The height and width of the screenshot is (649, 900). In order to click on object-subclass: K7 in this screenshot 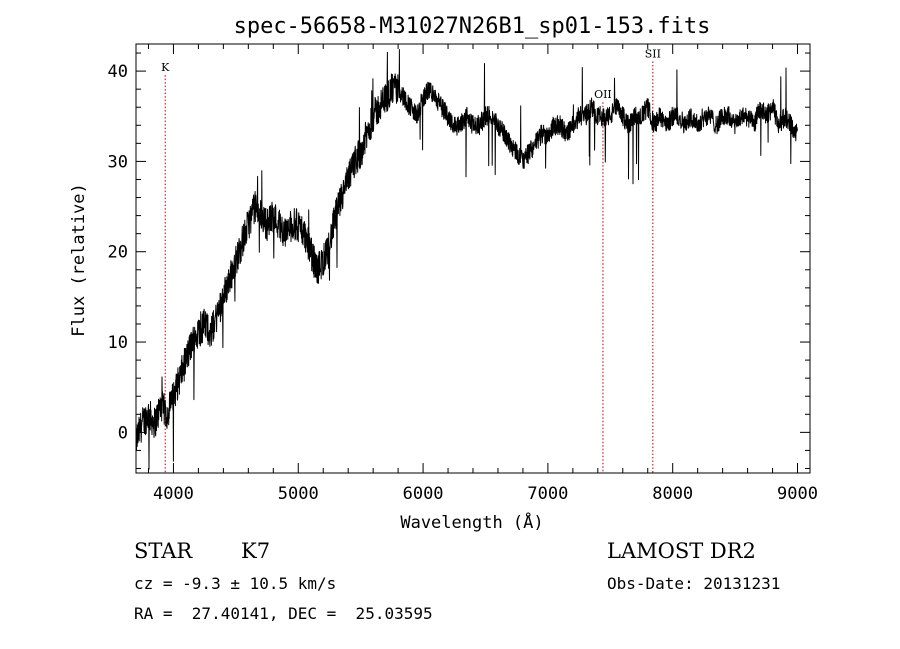, I will do `click(256, 551)`.